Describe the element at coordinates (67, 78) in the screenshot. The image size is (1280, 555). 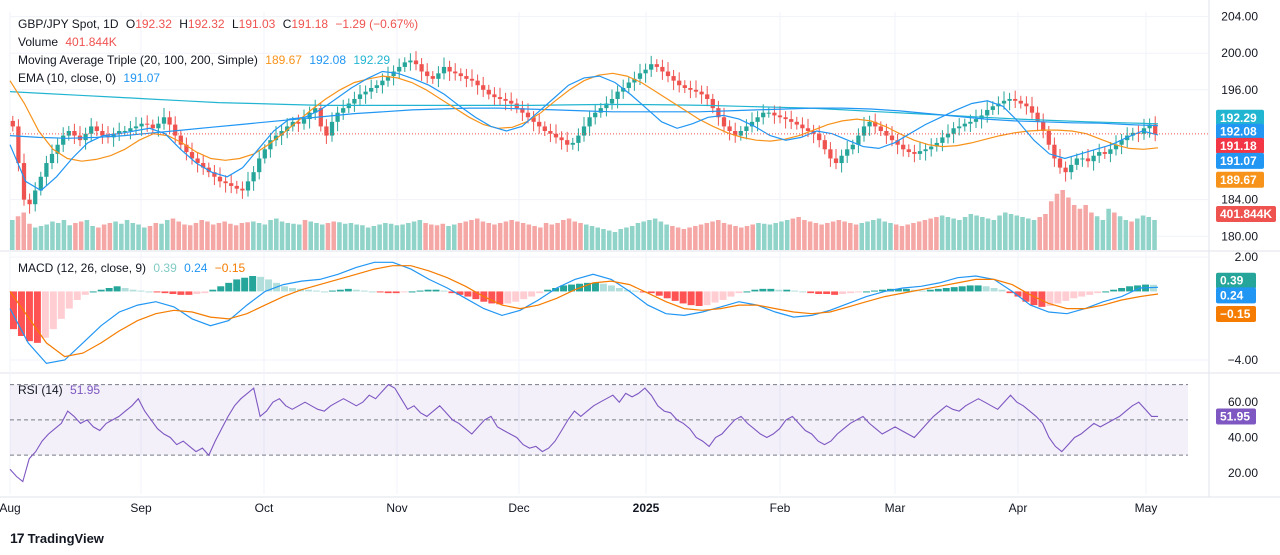
I see `ema-label: EMA (10, close, 0)` at that location.